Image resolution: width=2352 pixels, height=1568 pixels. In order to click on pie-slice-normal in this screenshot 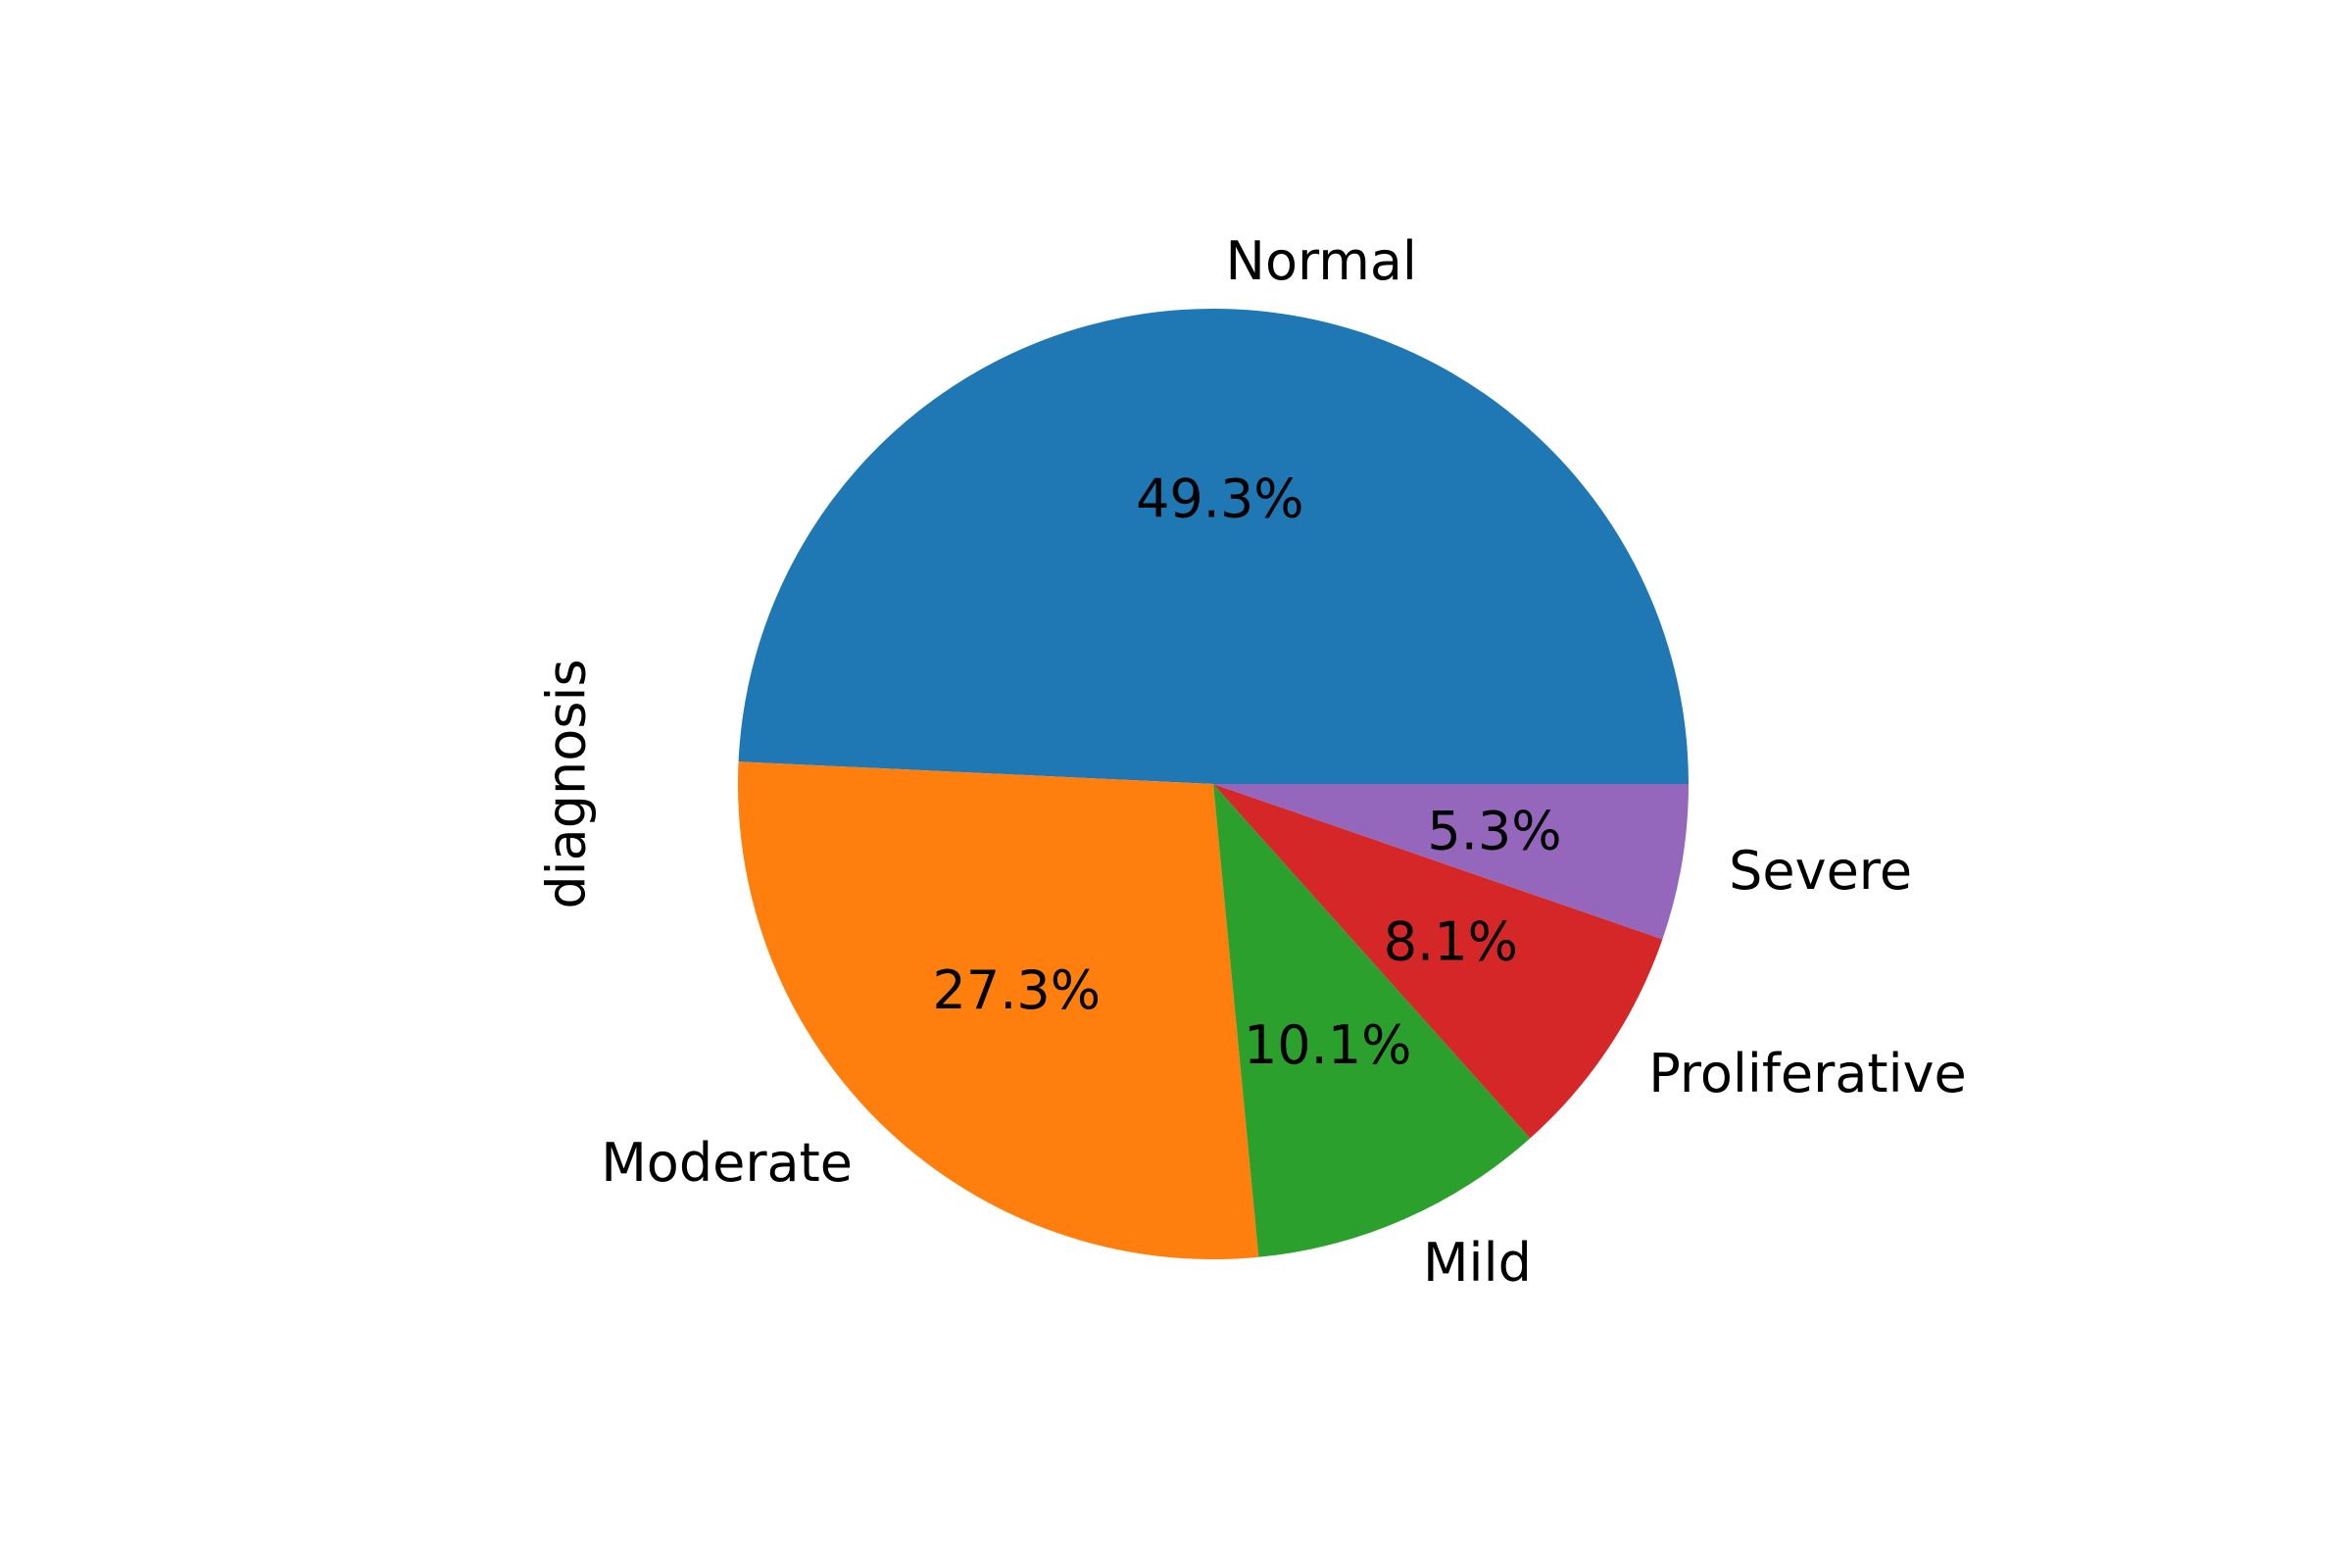, I will do `click(1213, 546)`.